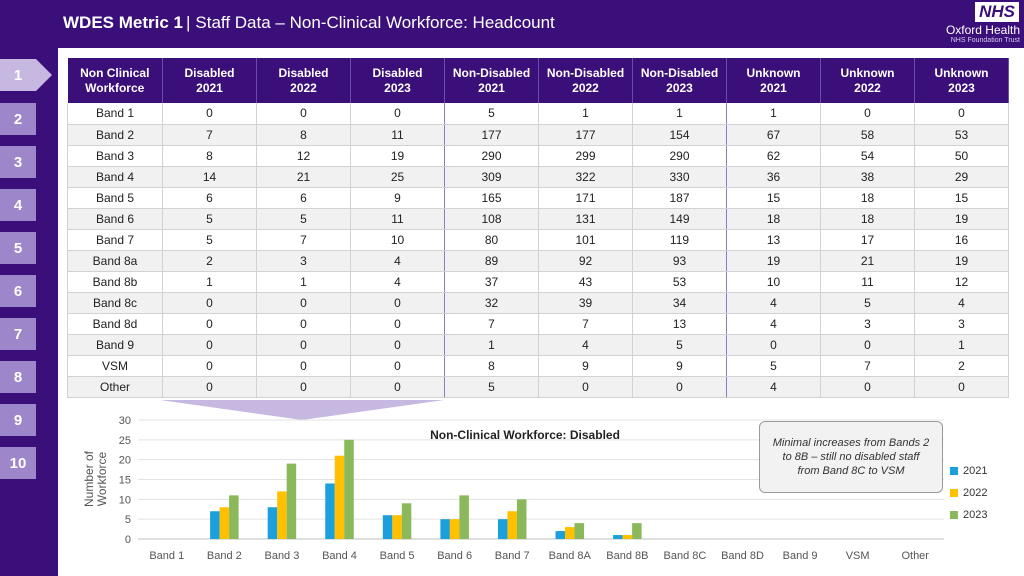 The width and height of the screenshot is (1024, 576). I want to click on y-tick-label: 0, so click(128, 540).